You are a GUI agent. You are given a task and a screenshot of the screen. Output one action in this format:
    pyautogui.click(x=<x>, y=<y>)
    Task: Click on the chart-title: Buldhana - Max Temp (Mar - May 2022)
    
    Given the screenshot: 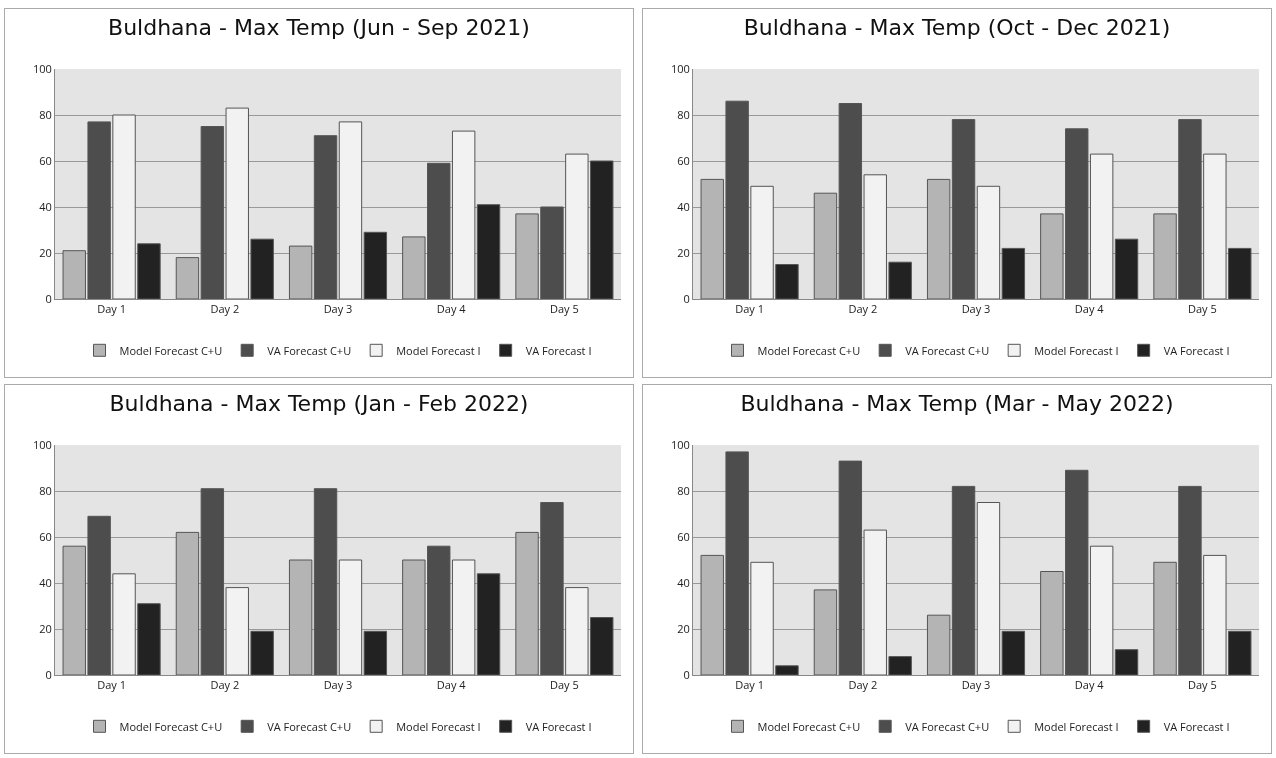 What is the action you would take?
    pyautogui.click(x=957, y=404)
    